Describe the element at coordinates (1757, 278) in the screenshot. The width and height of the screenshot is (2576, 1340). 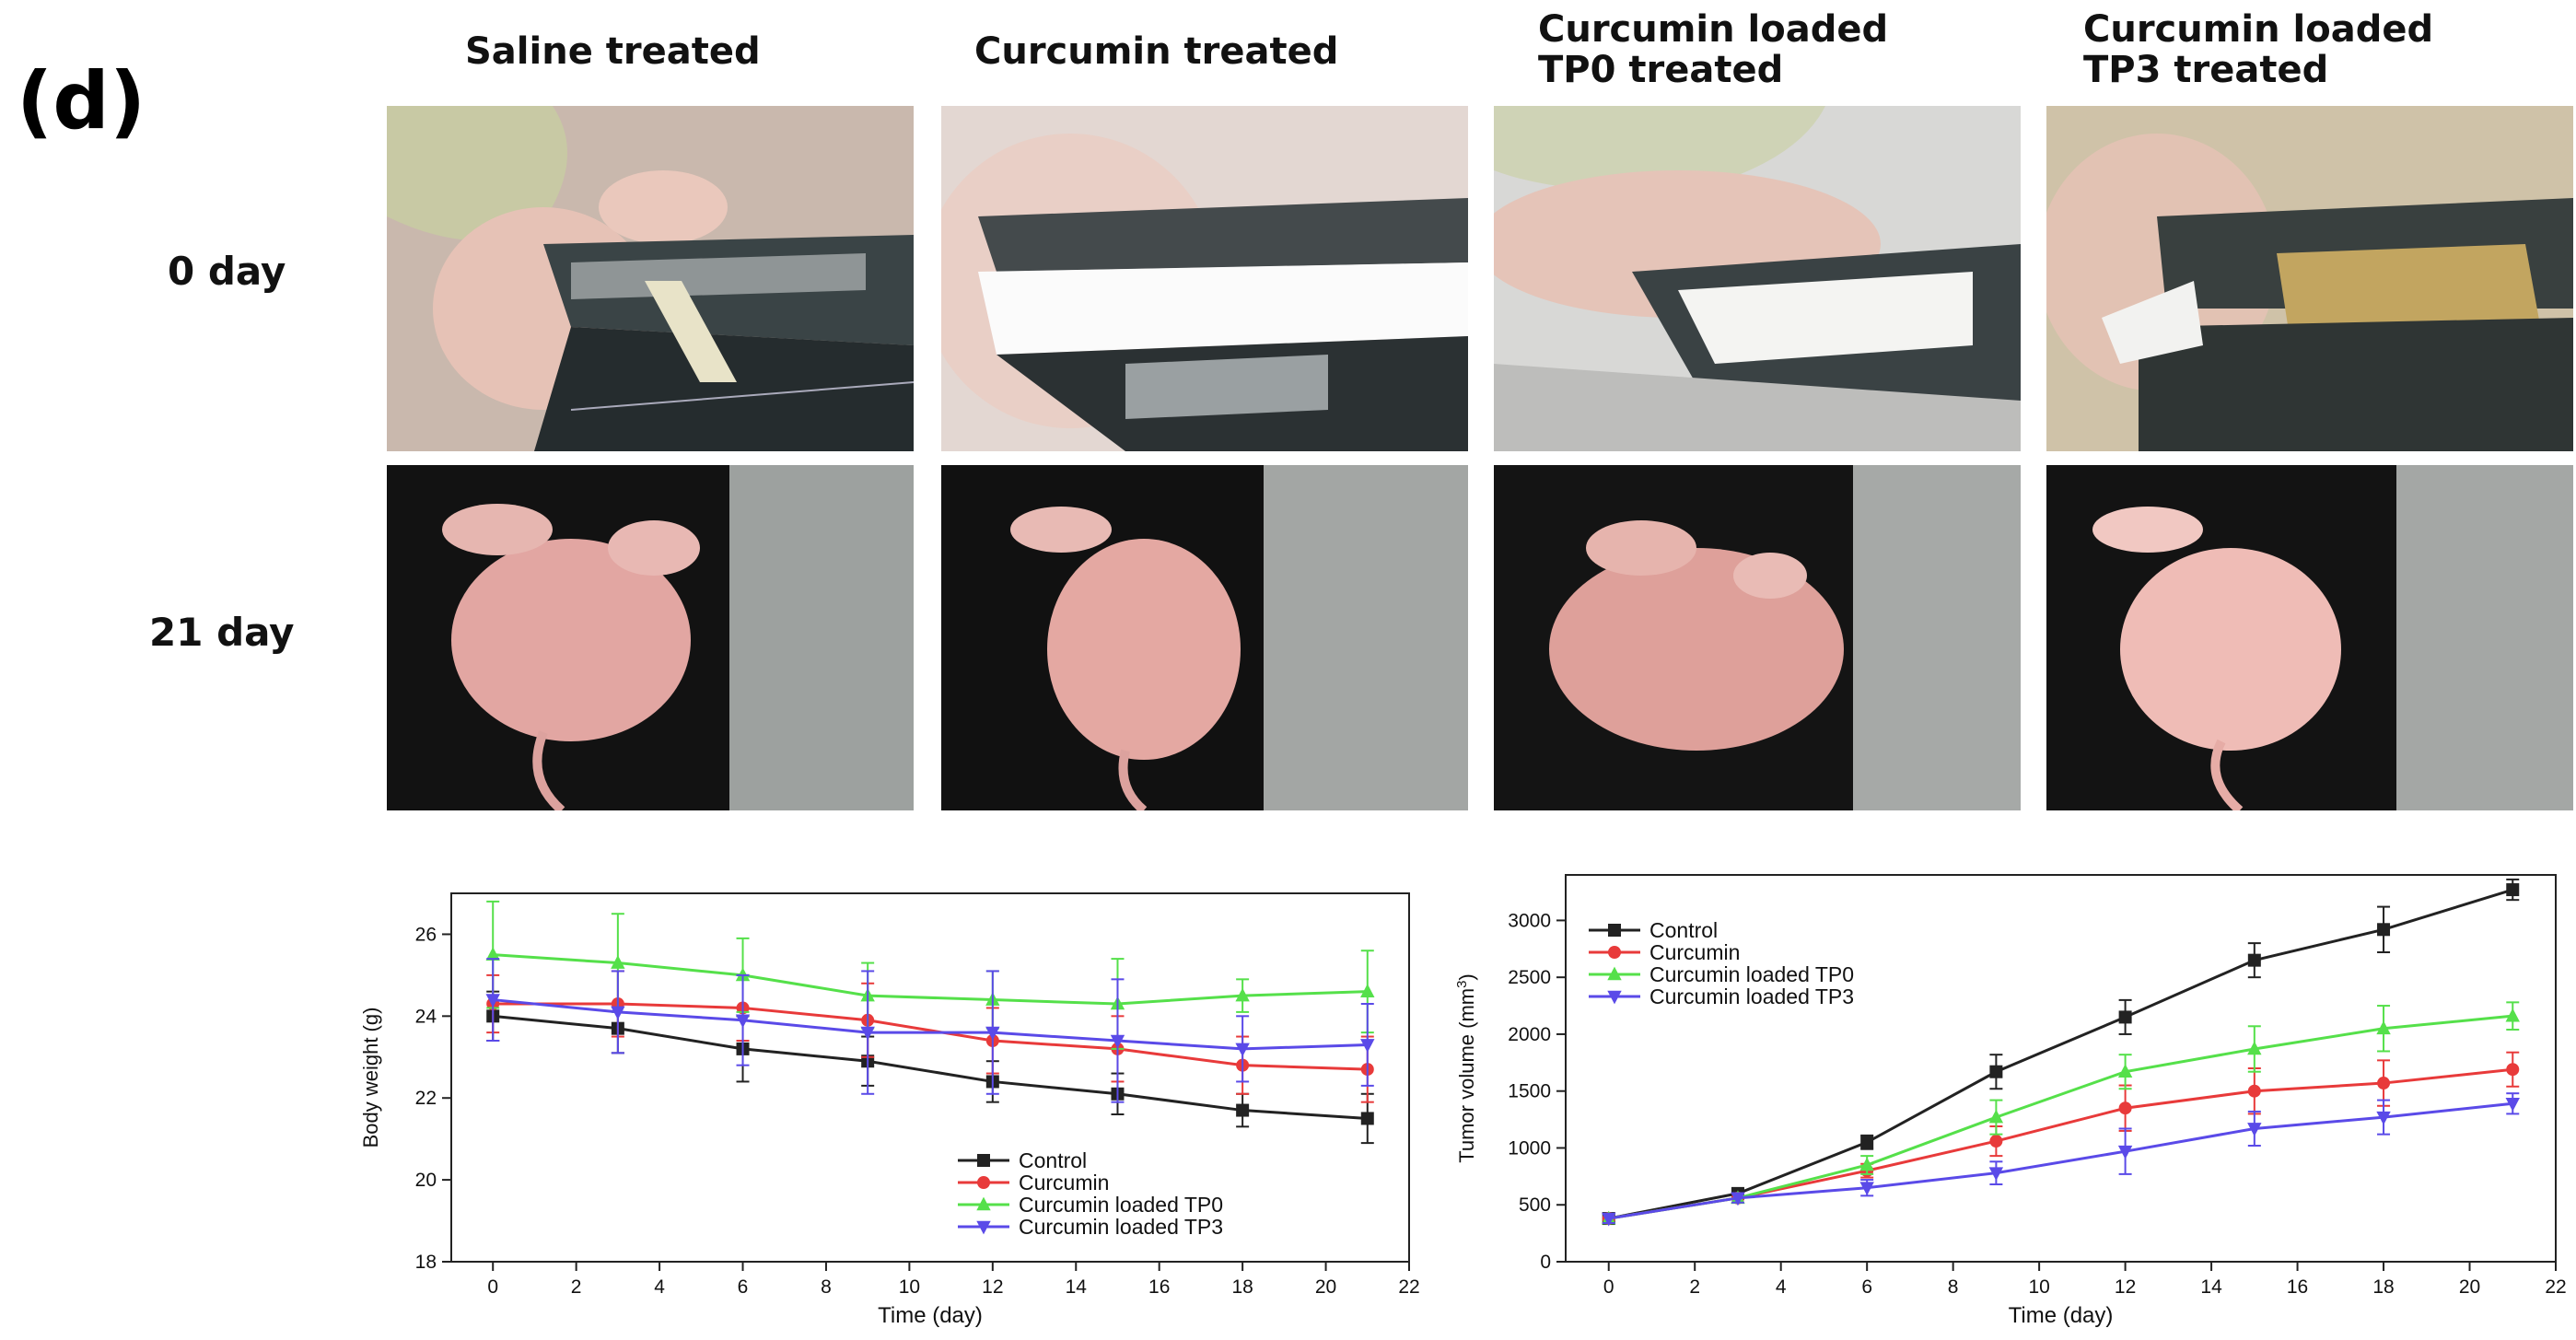
I see `photo-tp0-day0` at that location.